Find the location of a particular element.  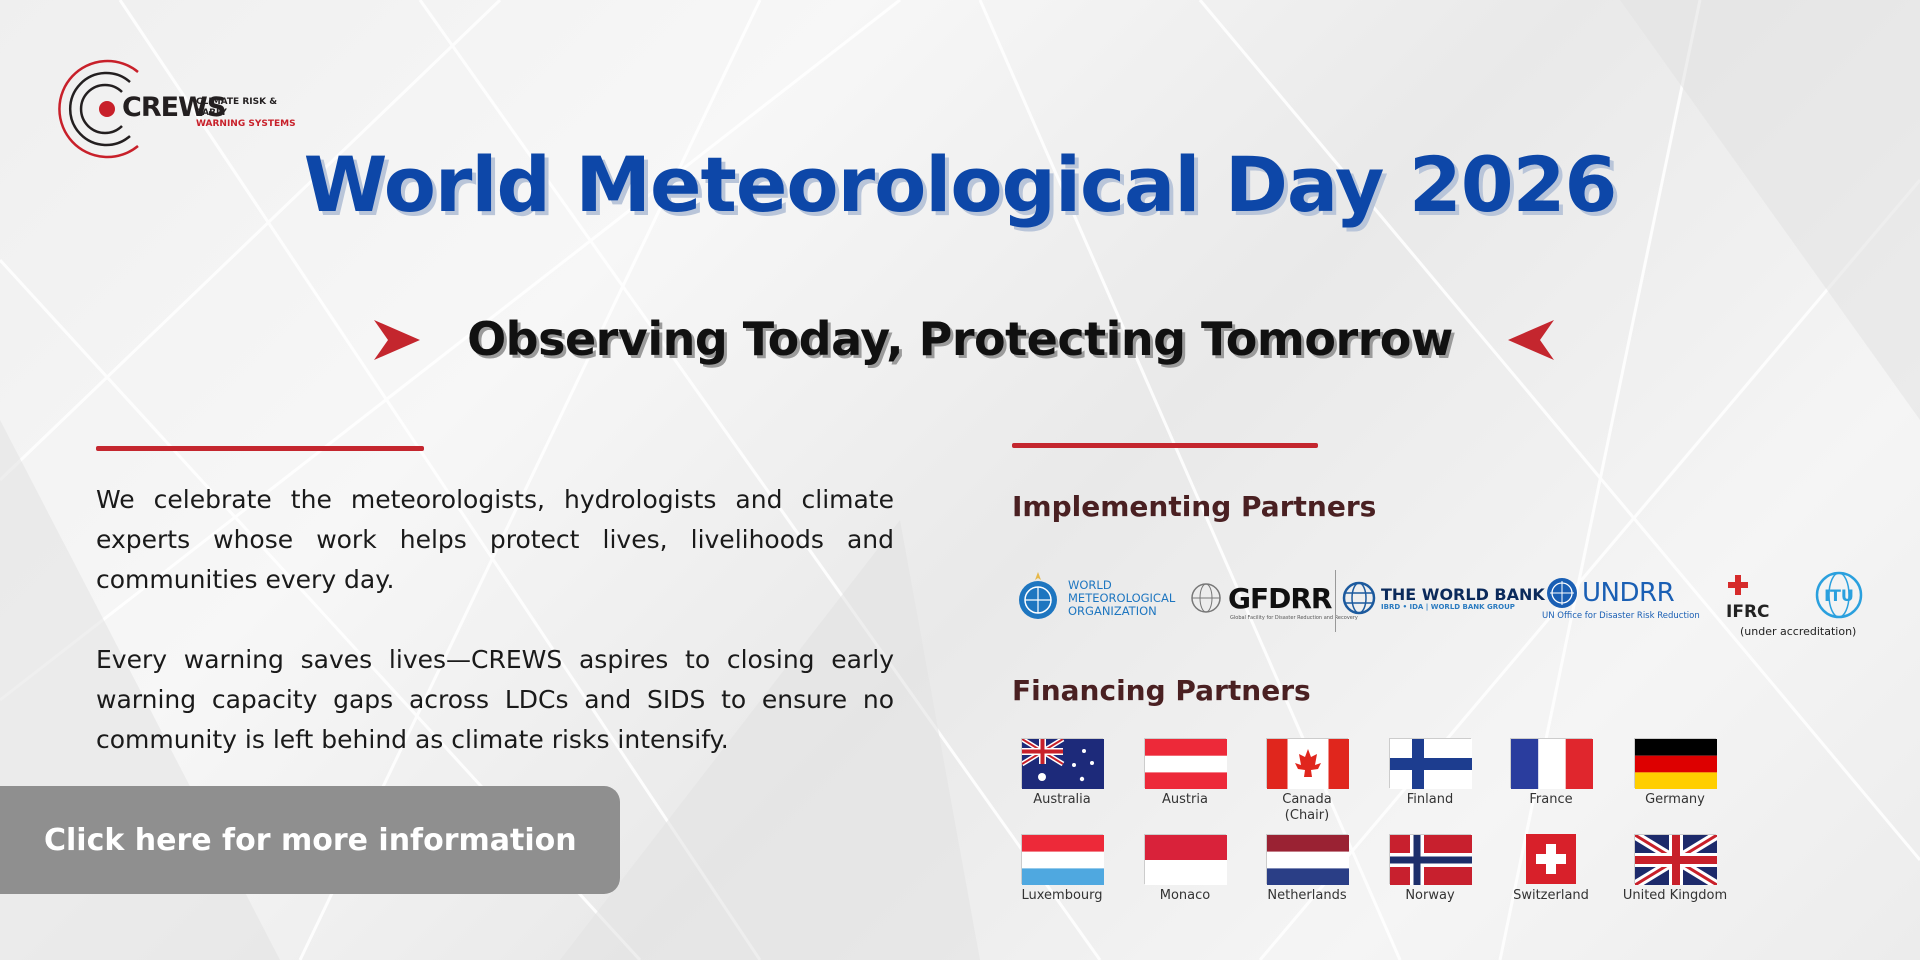

more-info-button: Click here for more information is located at coordinates (310, 840).